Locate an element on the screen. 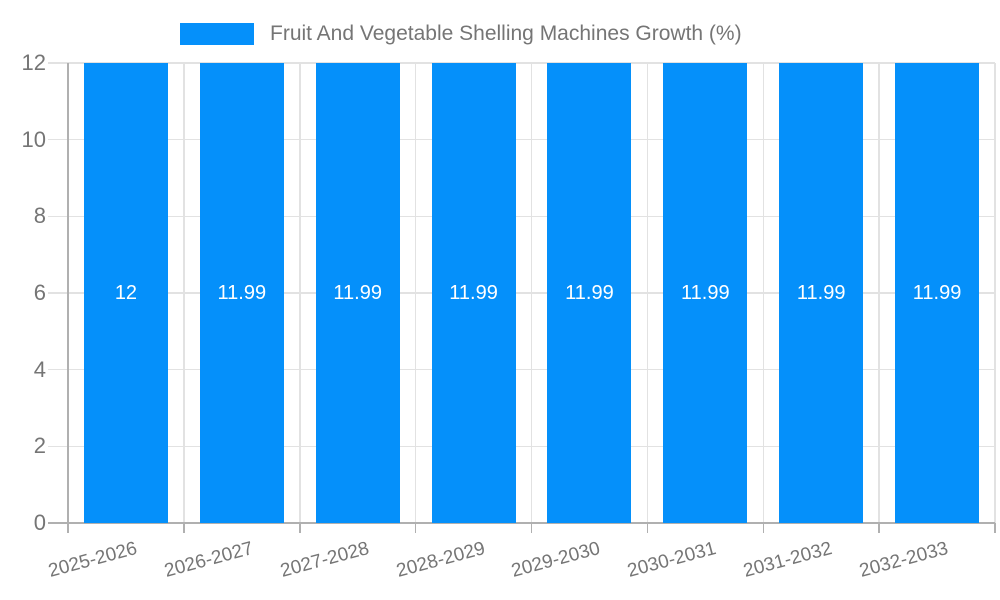 The height and width of the screenshot is (600, 1000). y-tick-label: 6 is located at coordinates (39, 292).